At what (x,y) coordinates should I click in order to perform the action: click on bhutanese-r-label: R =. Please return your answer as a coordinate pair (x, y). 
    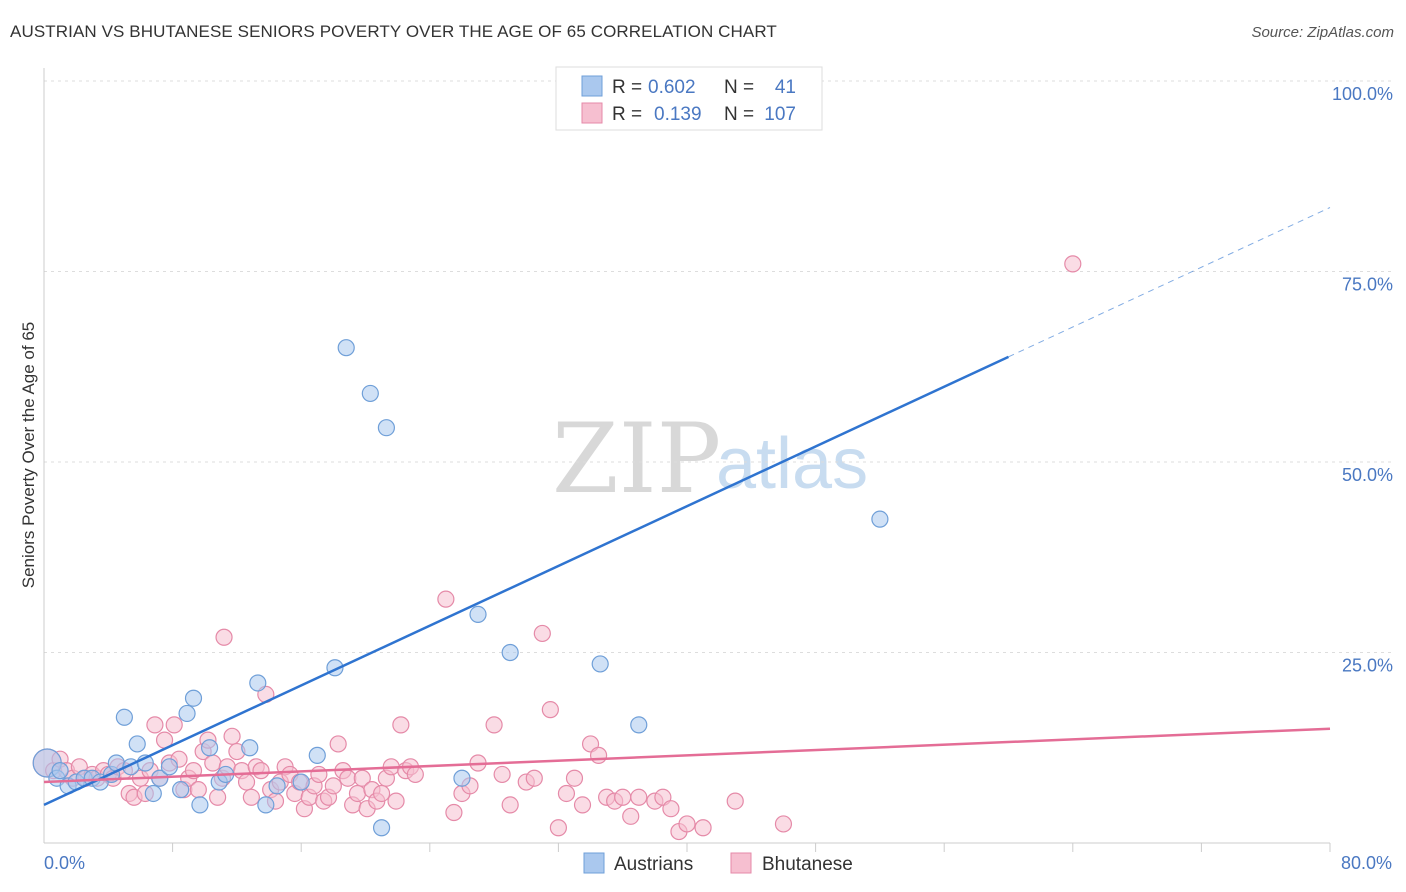
    Looking at the image, I should click on (627, 114).